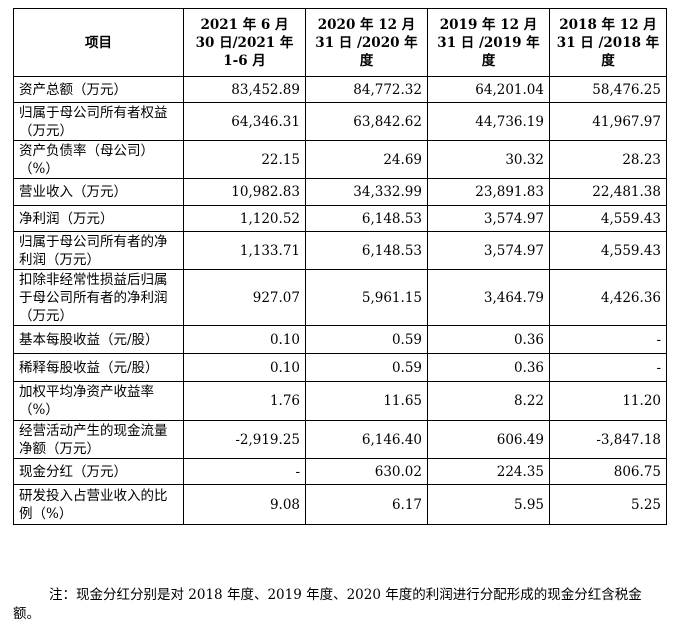 The image size is (679, 632). What do you see at coordinates (244, 42) in the screenshot?
I see `header-2021h1: 2021 年 6 月 30 日/2021 年 1-6 月` at bounding box center [244, 42].